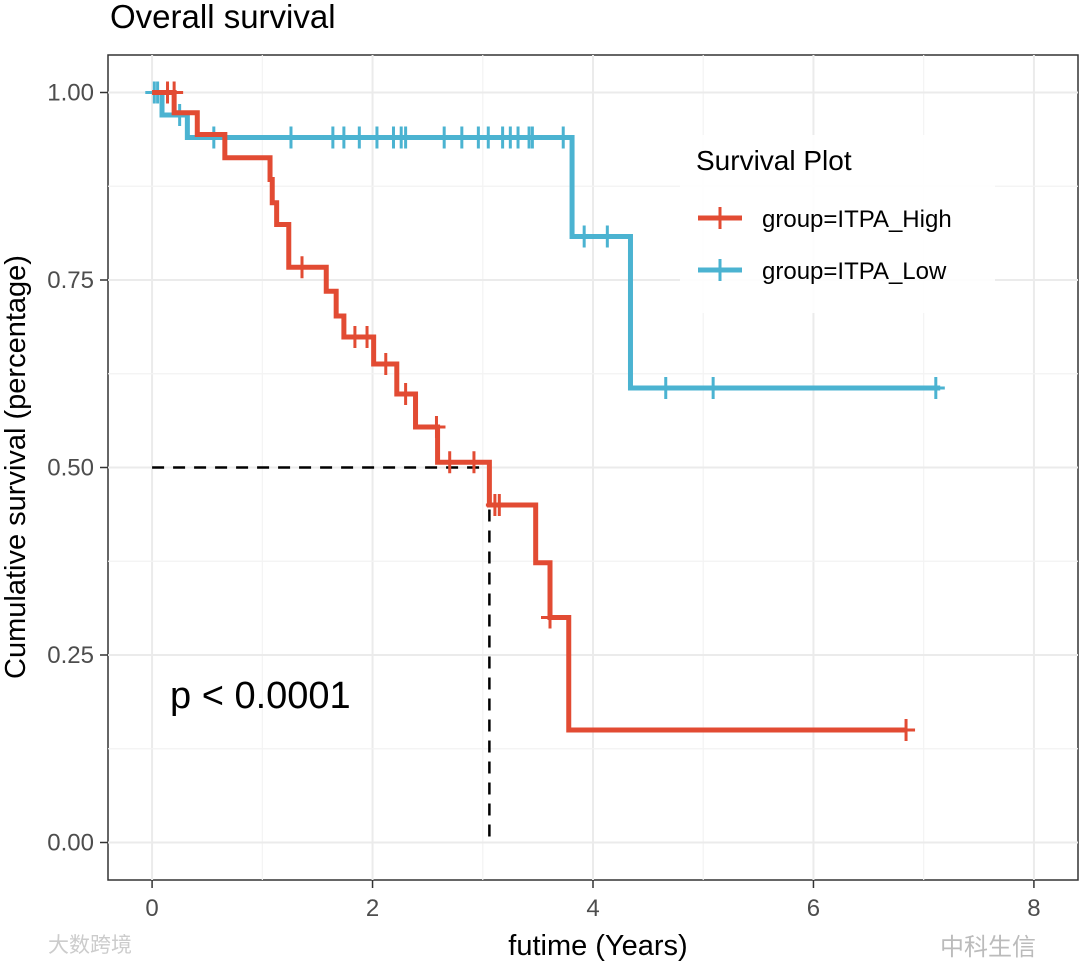 The image size is (1080, 963). Describe the element at coordinates (70, 843) in the screenshot. I see `y-tick-label: 0.00` at that location.